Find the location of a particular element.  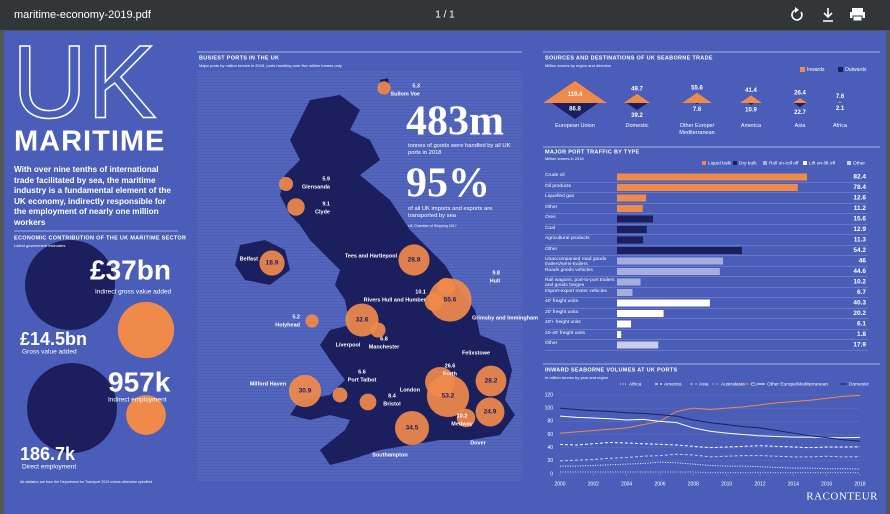

x-tick-label: 2018 is located at coordinates (859, 484).